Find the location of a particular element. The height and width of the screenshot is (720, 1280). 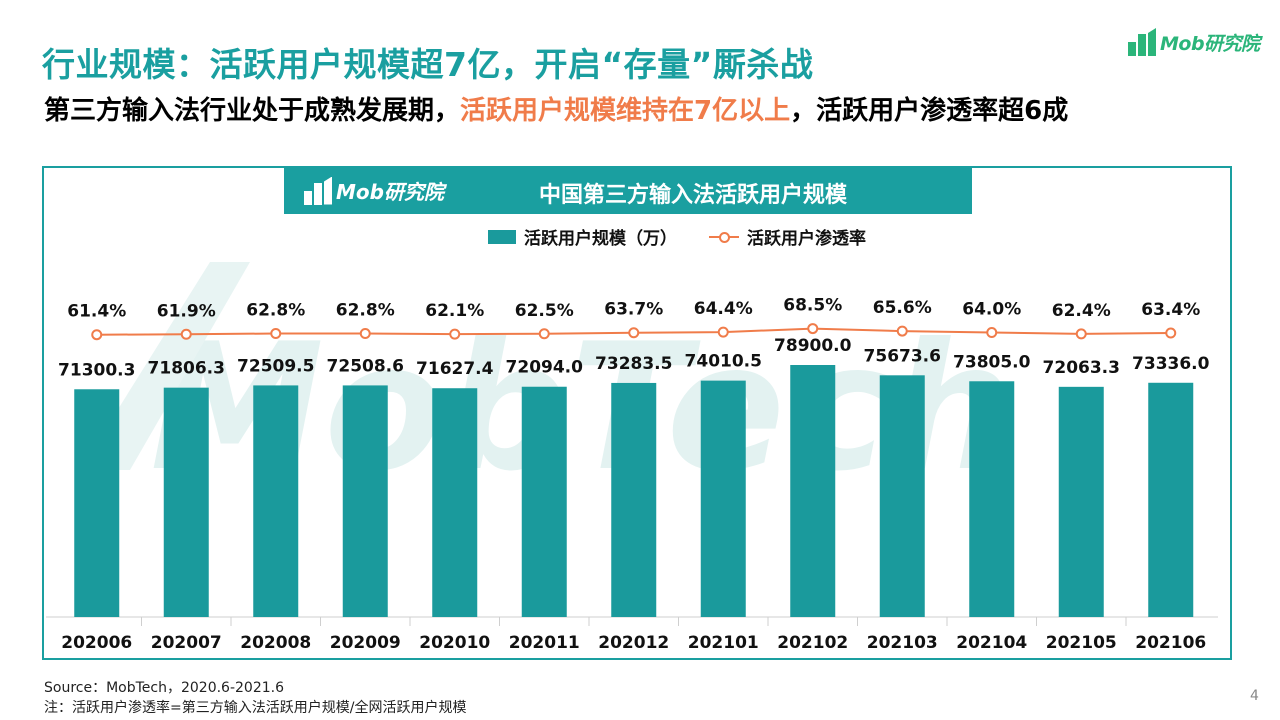

x-tick-label: 202007 is located at coordinates (186, 643).